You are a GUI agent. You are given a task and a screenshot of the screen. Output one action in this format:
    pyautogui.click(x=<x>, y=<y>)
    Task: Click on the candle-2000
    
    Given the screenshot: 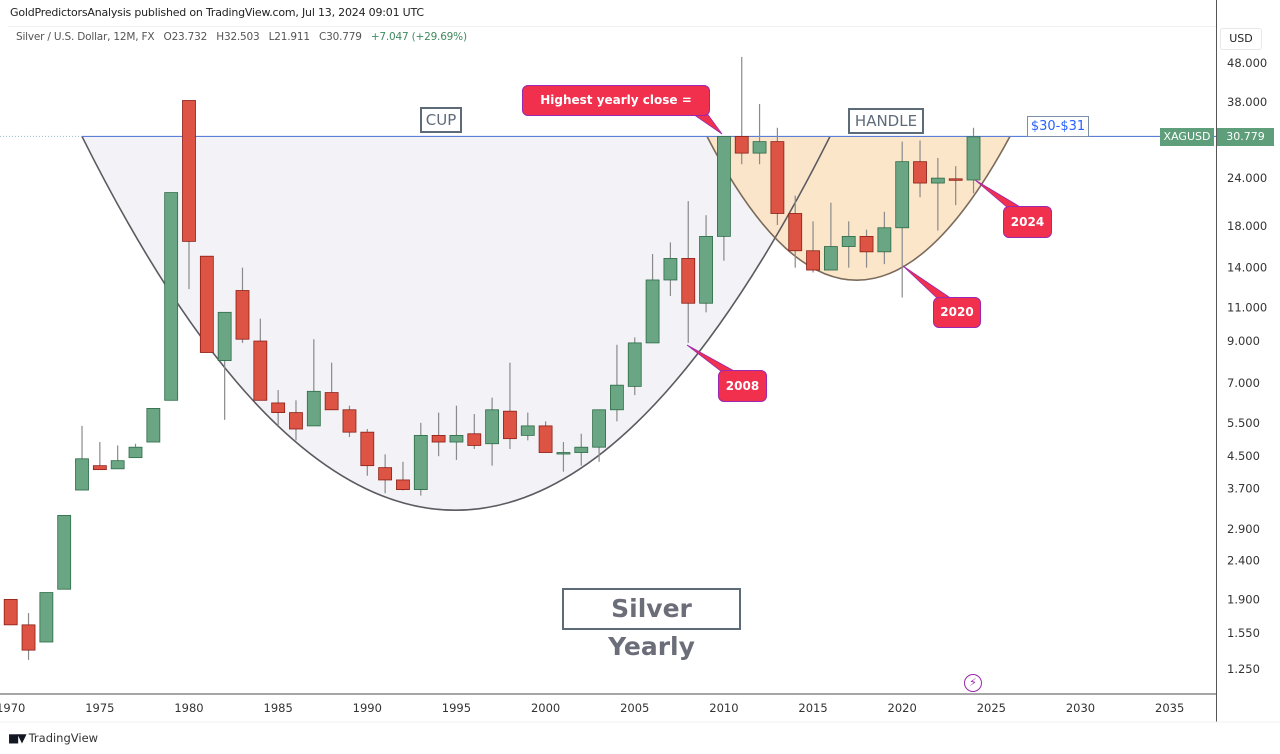 What is the action you would take?
    pyautogui.click(x=545, y=439)
    